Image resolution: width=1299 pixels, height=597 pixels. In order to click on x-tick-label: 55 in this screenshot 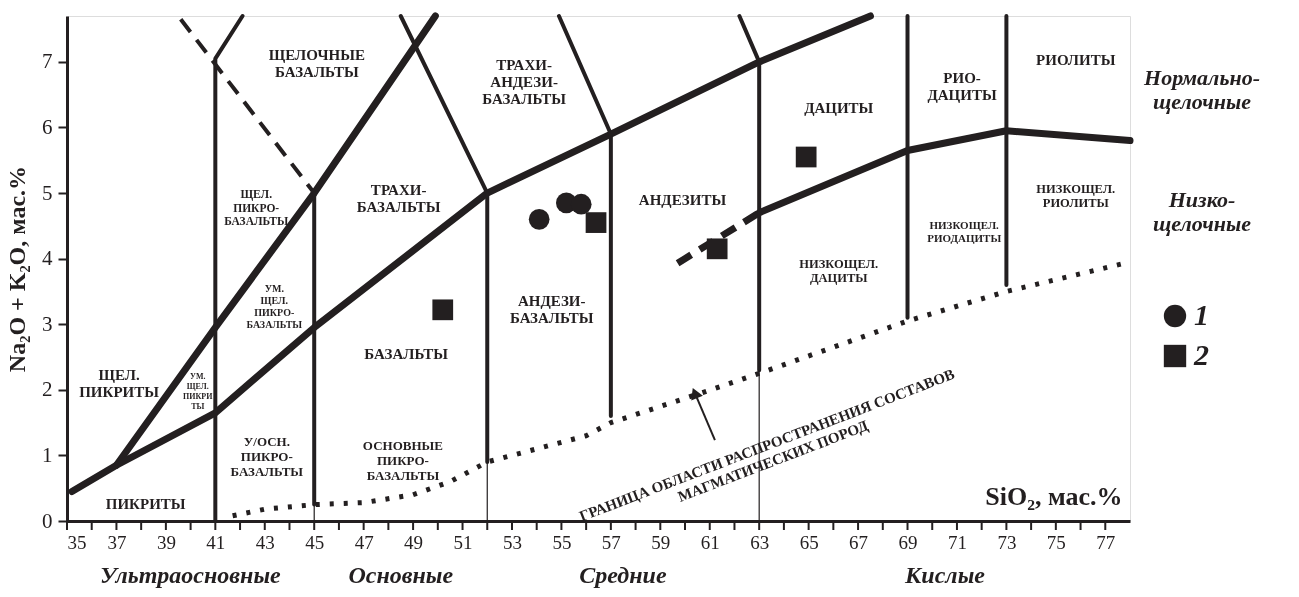, I will do `click(562, 542)`.